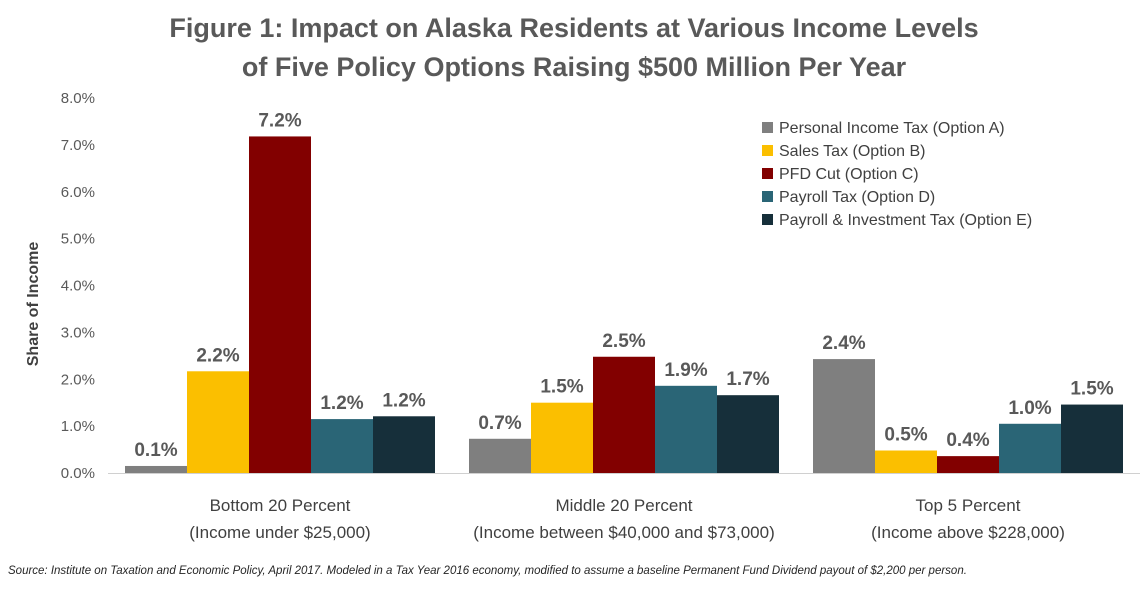 Image resolution: width=1148 pixels, height=598 pixels. Describe the element at coordinates (499, 423) in the screenshot. I see `data-label: 0.7%` at that location.